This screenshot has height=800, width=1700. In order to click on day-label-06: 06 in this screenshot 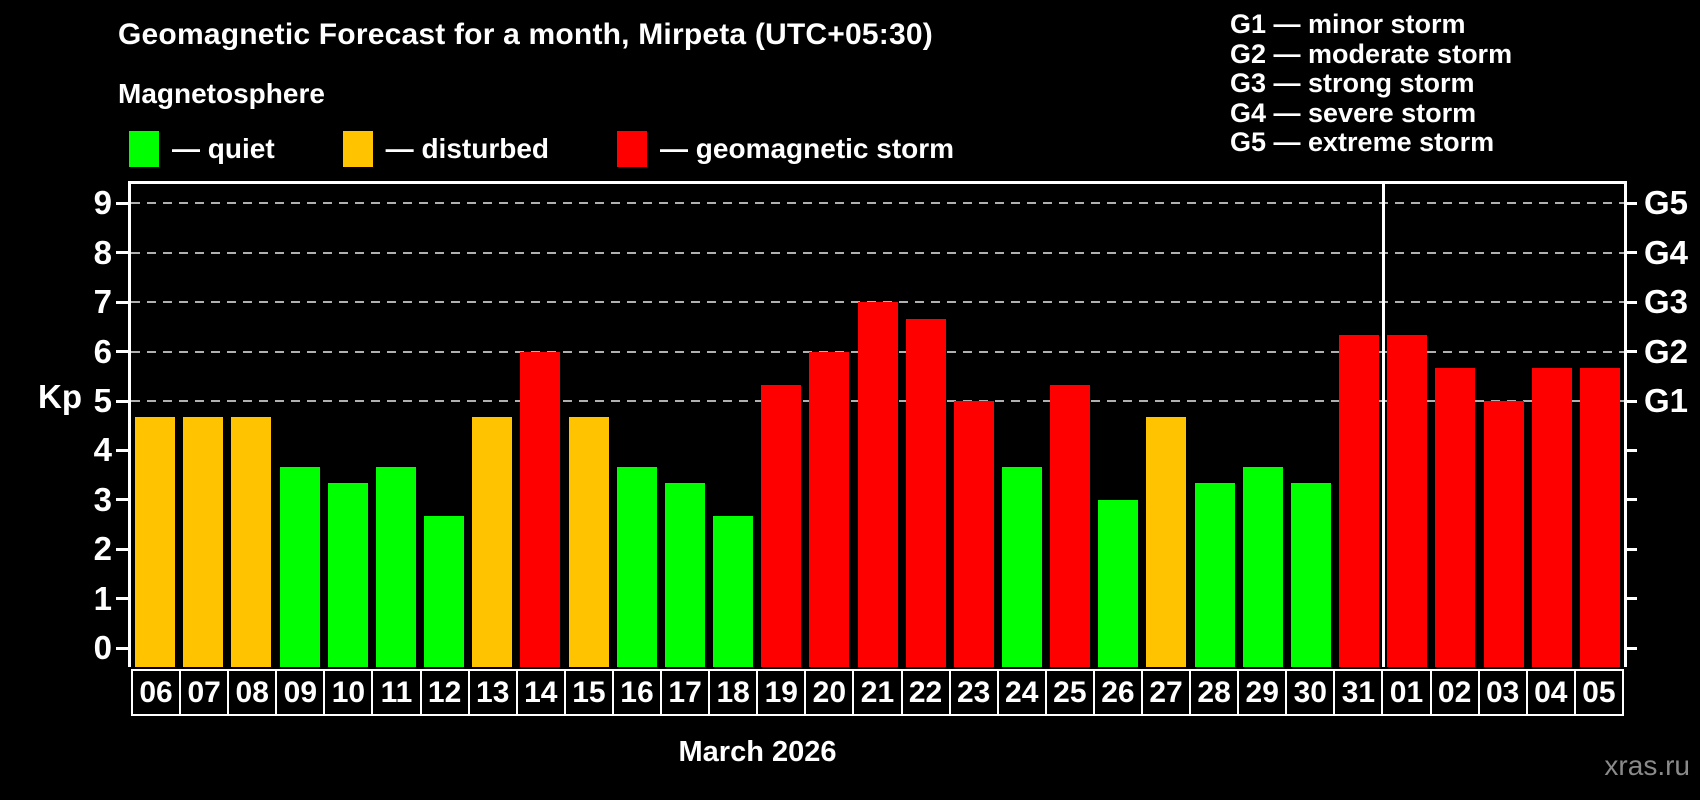, I will do `click(156, 692)`.